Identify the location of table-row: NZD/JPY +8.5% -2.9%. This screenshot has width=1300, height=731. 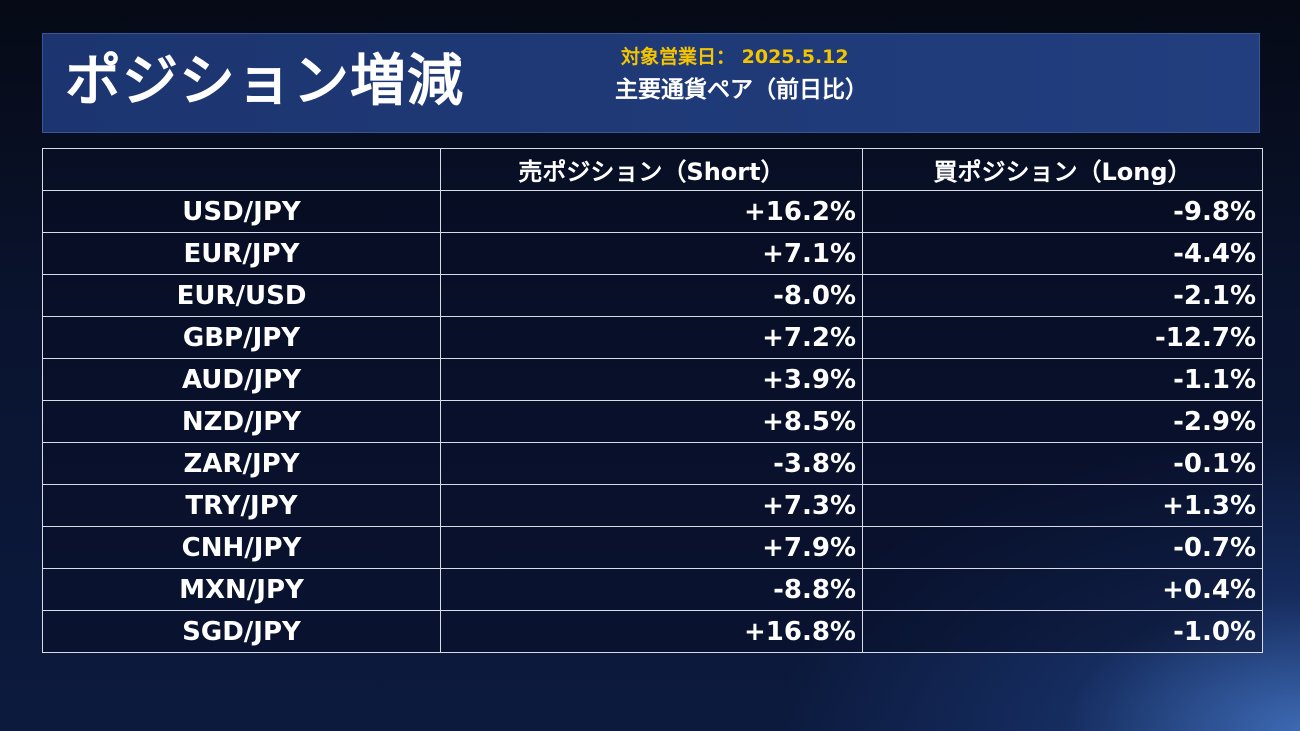
(652, 421).